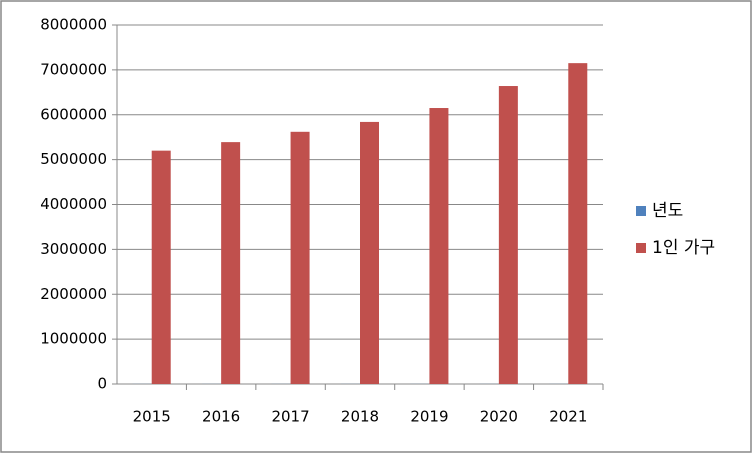 The image size is (753, 458). I want to click on x-tick-label: 2017, so click(290, 417).